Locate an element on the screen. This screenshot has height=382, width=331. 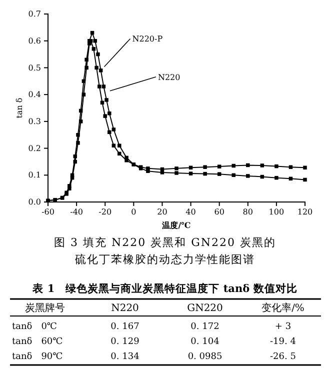
y-tick-label: 0.3 is located at coordinates (34, 121).